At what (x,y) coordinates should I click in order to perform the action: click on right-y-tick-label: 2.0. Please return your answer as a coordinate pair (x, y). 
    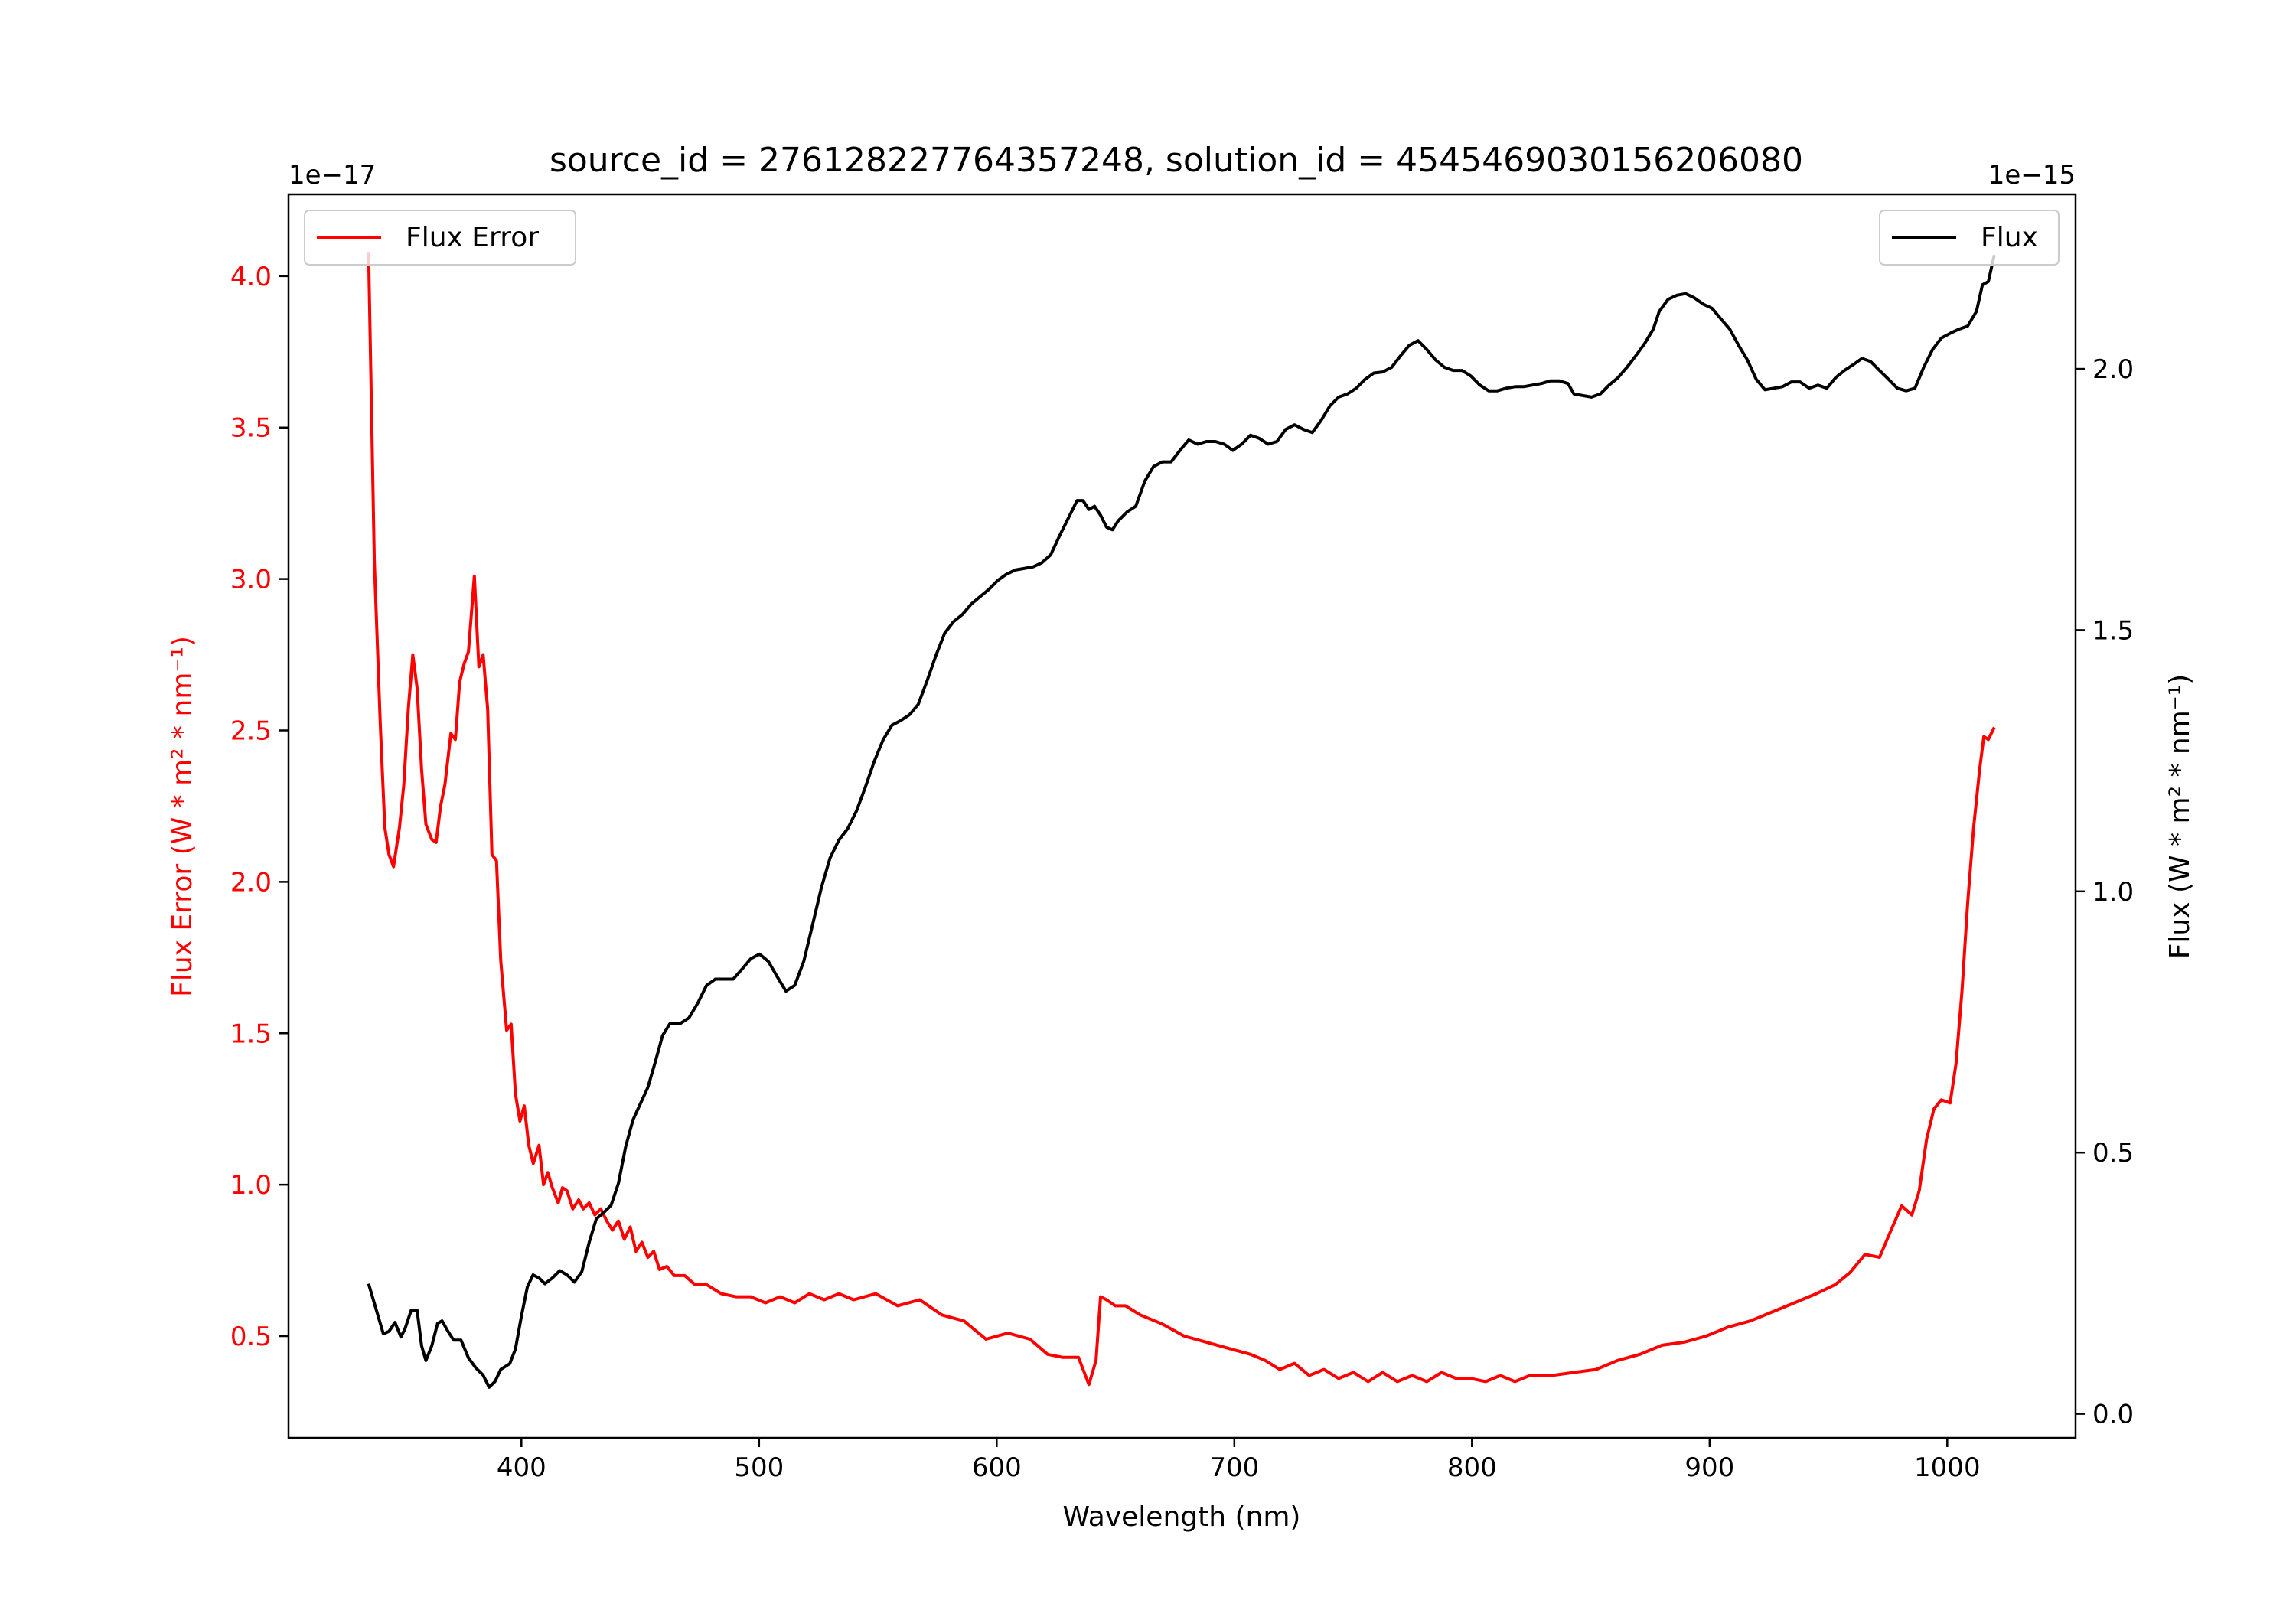
    Looking at the image, I should click on (2113, 369).